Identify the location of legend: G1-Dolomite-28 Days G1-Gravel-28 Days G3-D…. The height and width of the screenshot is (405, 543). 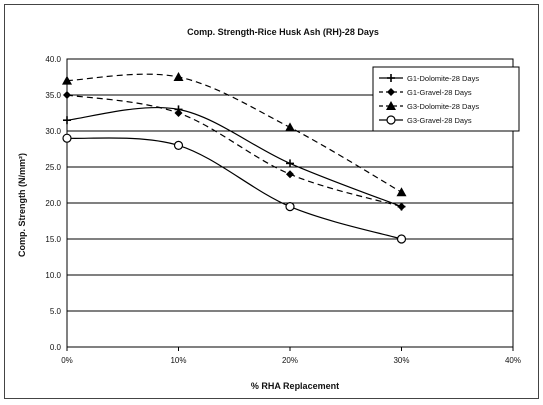
(446, 99).